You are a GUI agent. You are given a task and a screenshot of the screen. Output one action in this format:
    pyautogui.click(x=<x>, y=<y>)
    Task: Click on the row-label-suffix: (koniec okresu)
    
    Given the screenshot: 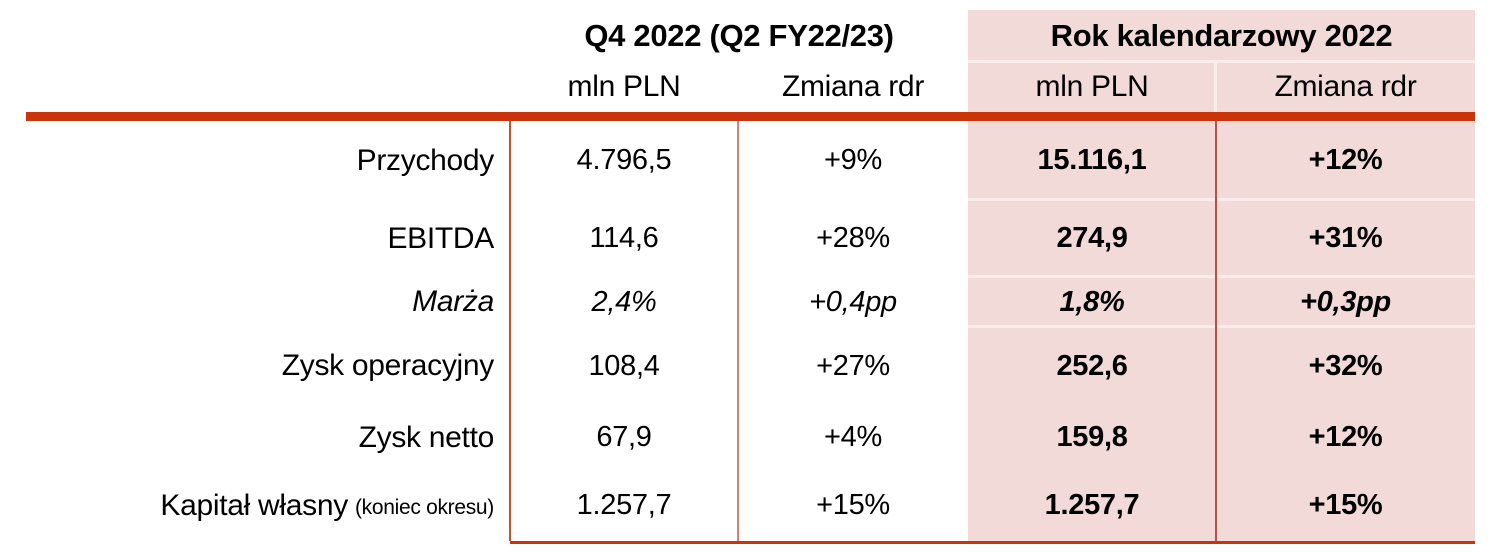 What is the action you would take?
    pyautogui.click(x=424, y=507)
    